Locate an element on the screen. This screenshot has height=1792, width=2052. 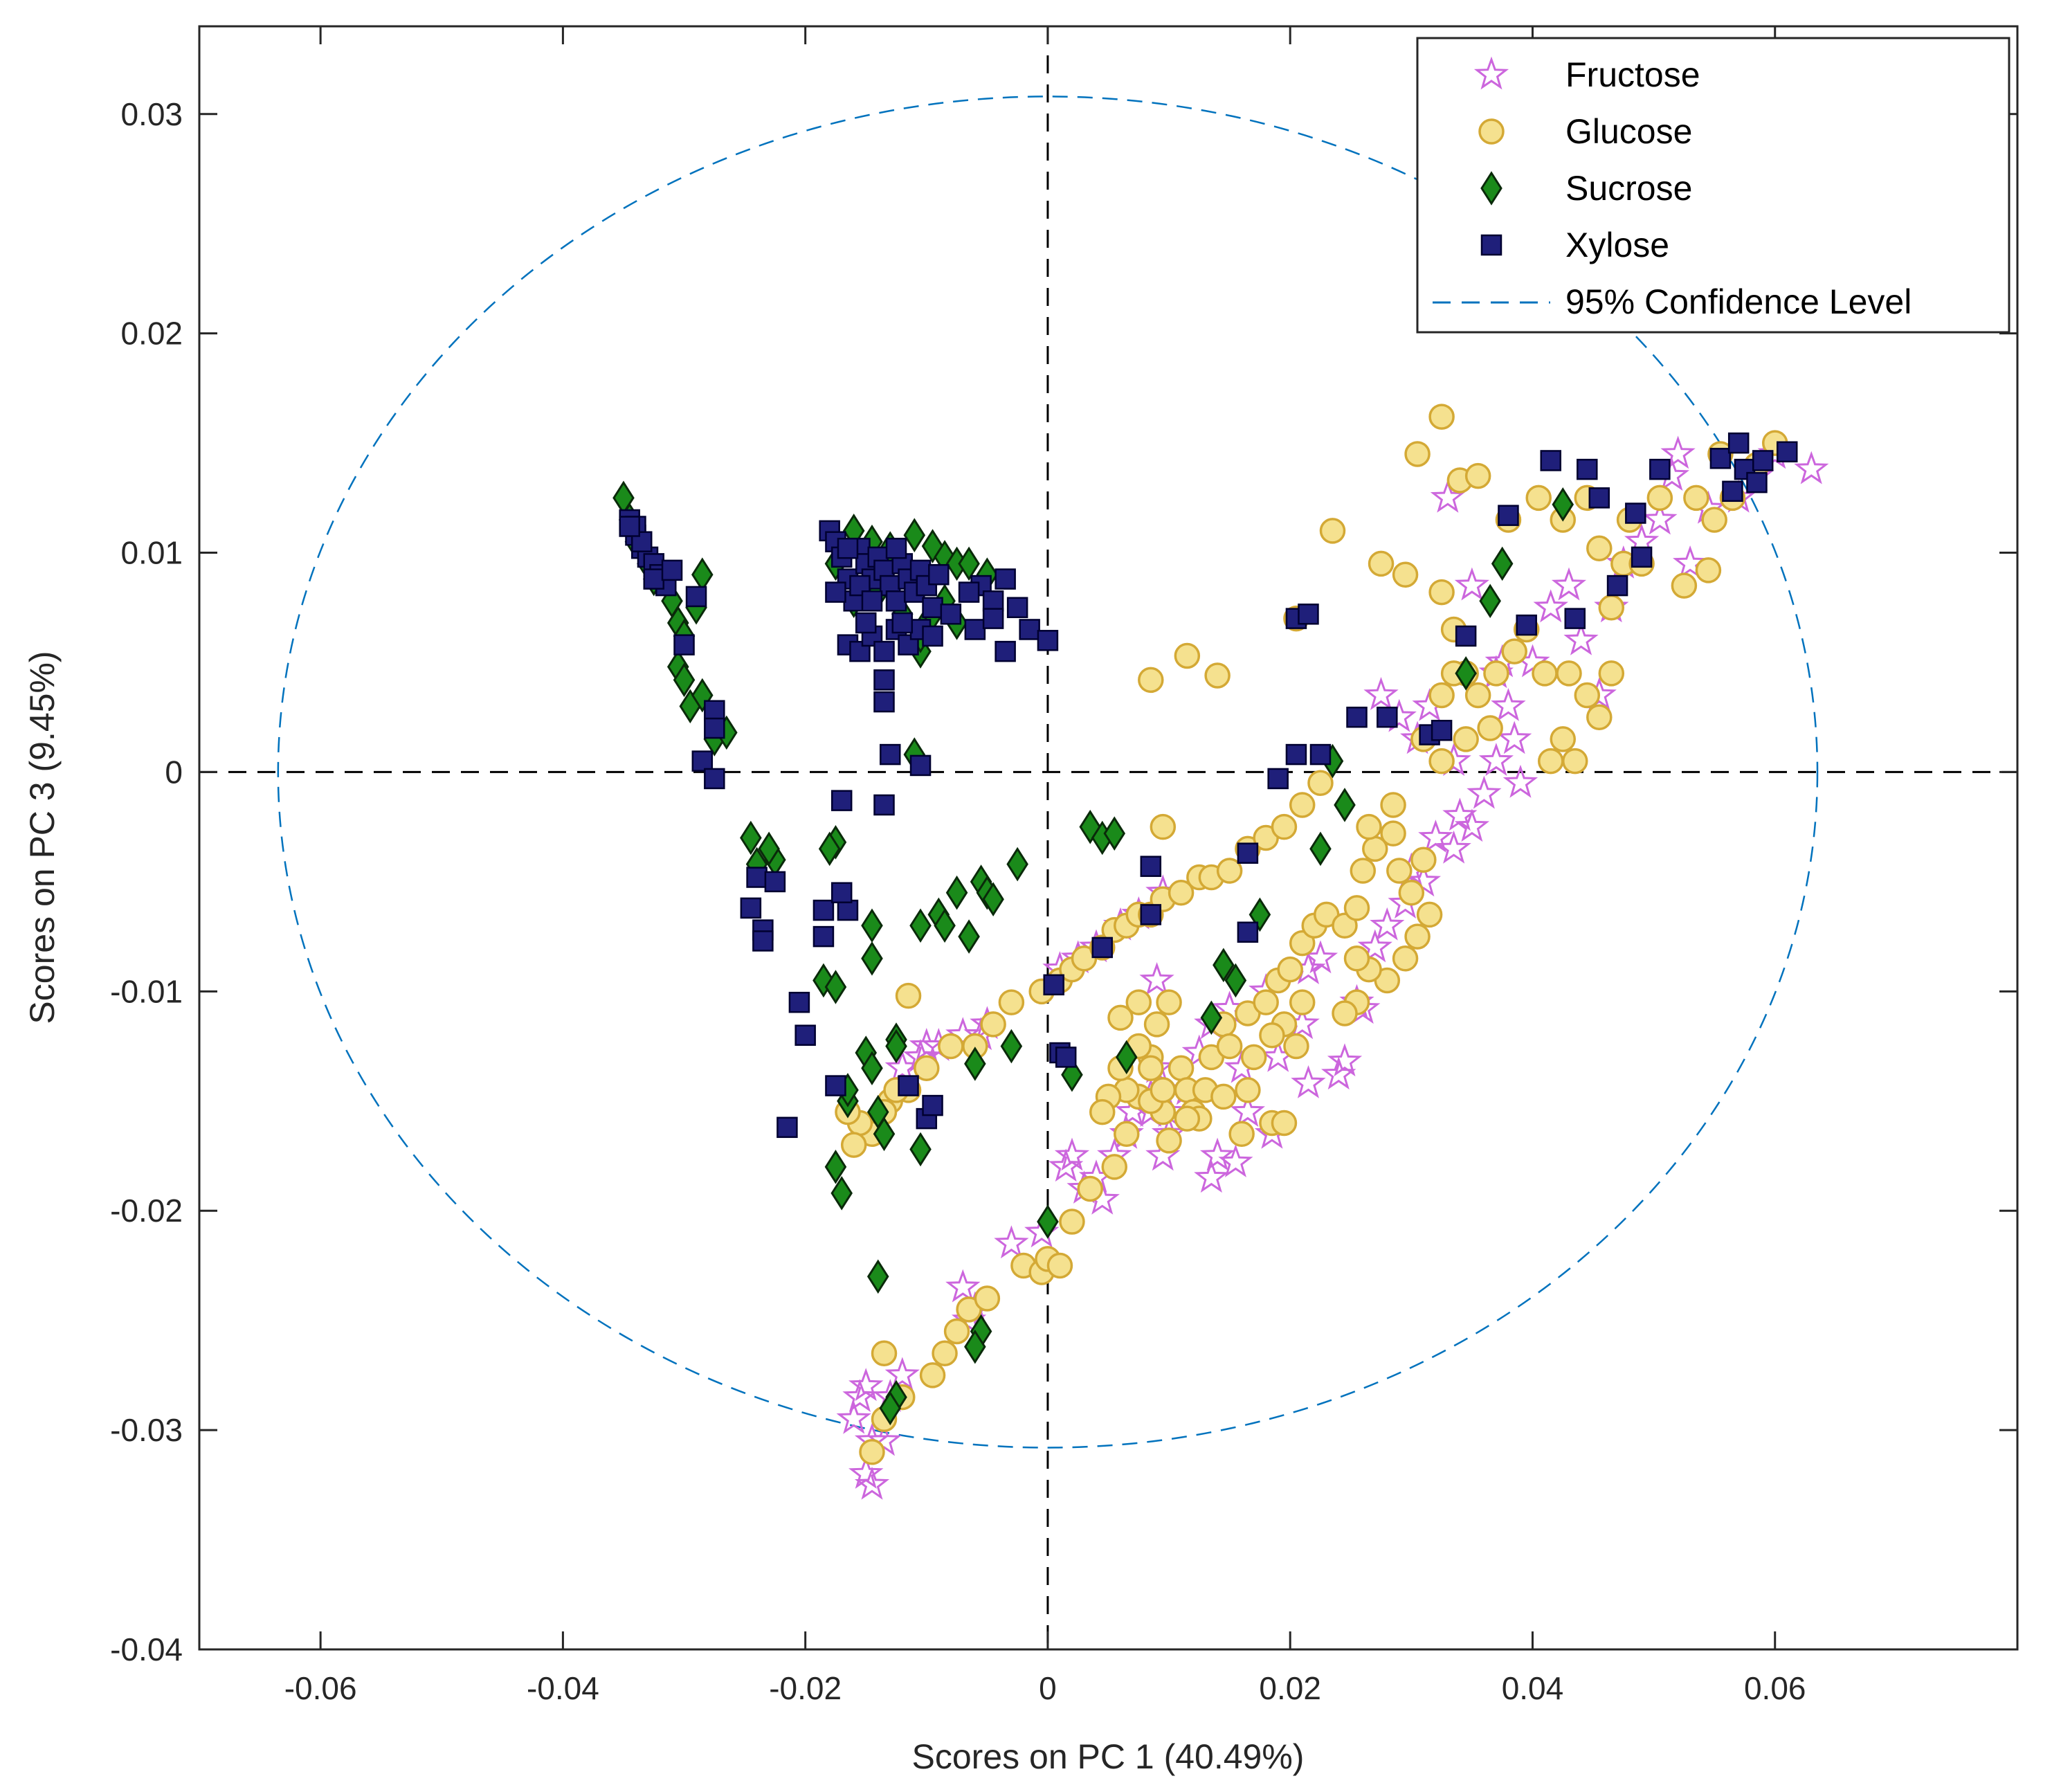
legend-entry-glucose: Glucose is located at coordinates (1585, 131).